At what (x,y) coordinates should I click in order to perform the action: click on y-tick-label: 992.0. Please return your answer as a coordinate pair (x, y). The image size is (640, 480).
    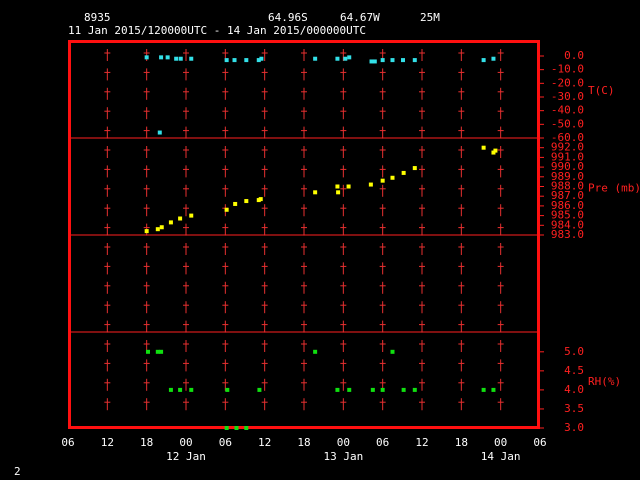
    Looking at the image, I should click on (567, 147).